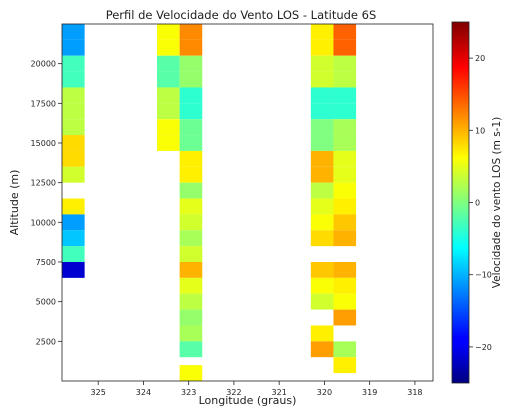 The height and width of the screenshot is (412, 506). Describe the element at coordinates (43, 64) in the screenshot. I see `y-tick-label: 20000` at that location.